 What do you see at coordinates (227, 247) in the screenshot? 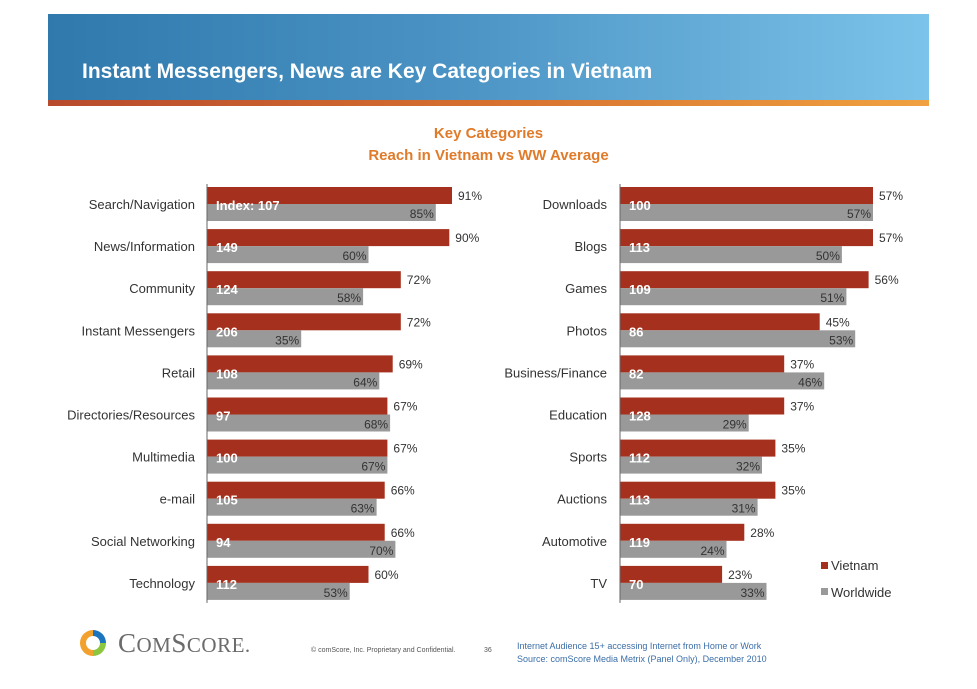
I see `index-label: 149` at bounding box center [227, 247].